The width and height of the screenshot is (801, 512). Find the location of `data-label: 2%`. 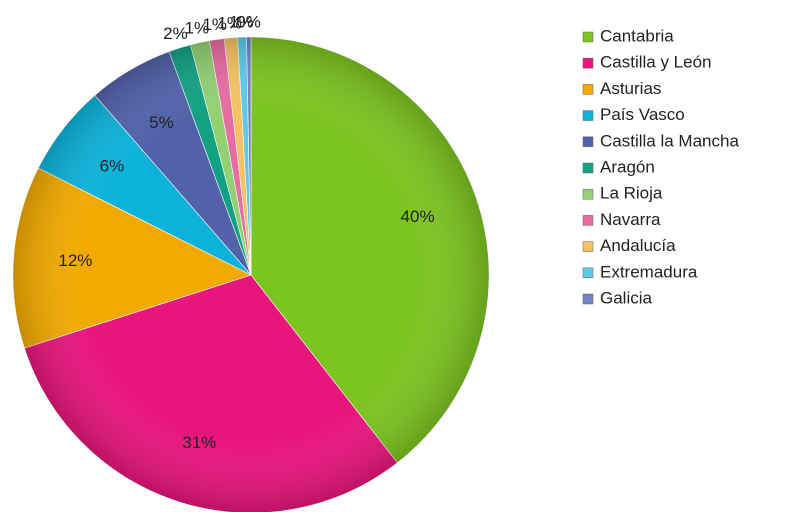

data-label: 2% is located at coordinates (175, 33).